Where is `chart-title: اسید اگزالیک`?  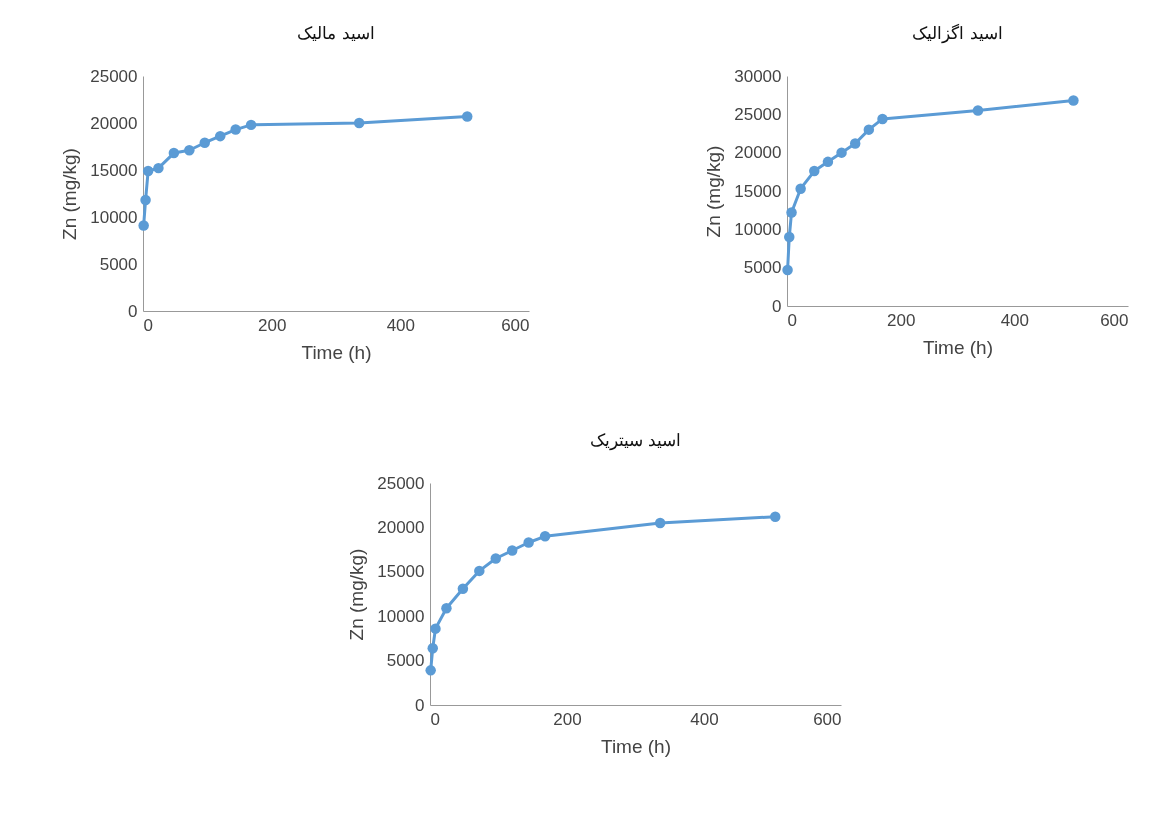 chart-title: اسید اگزالیک is located at coordinates (957, 33).